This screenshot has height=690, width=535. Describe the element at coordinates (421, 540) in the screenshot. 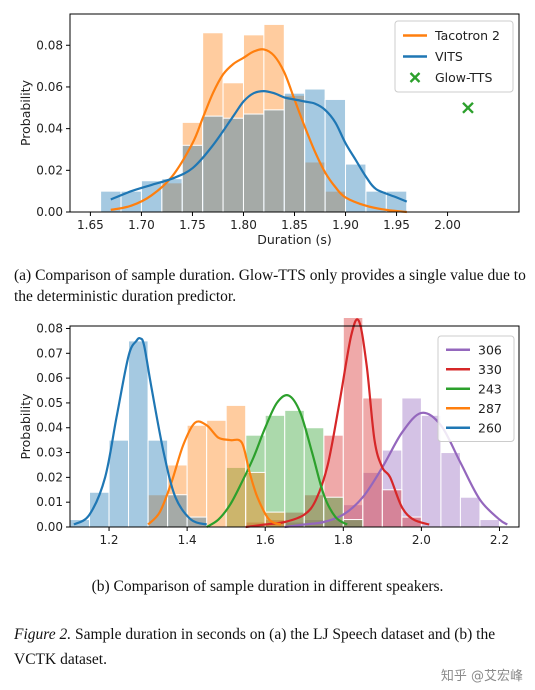

I see `chartb-xtick-label-4: 2.0` at that location.